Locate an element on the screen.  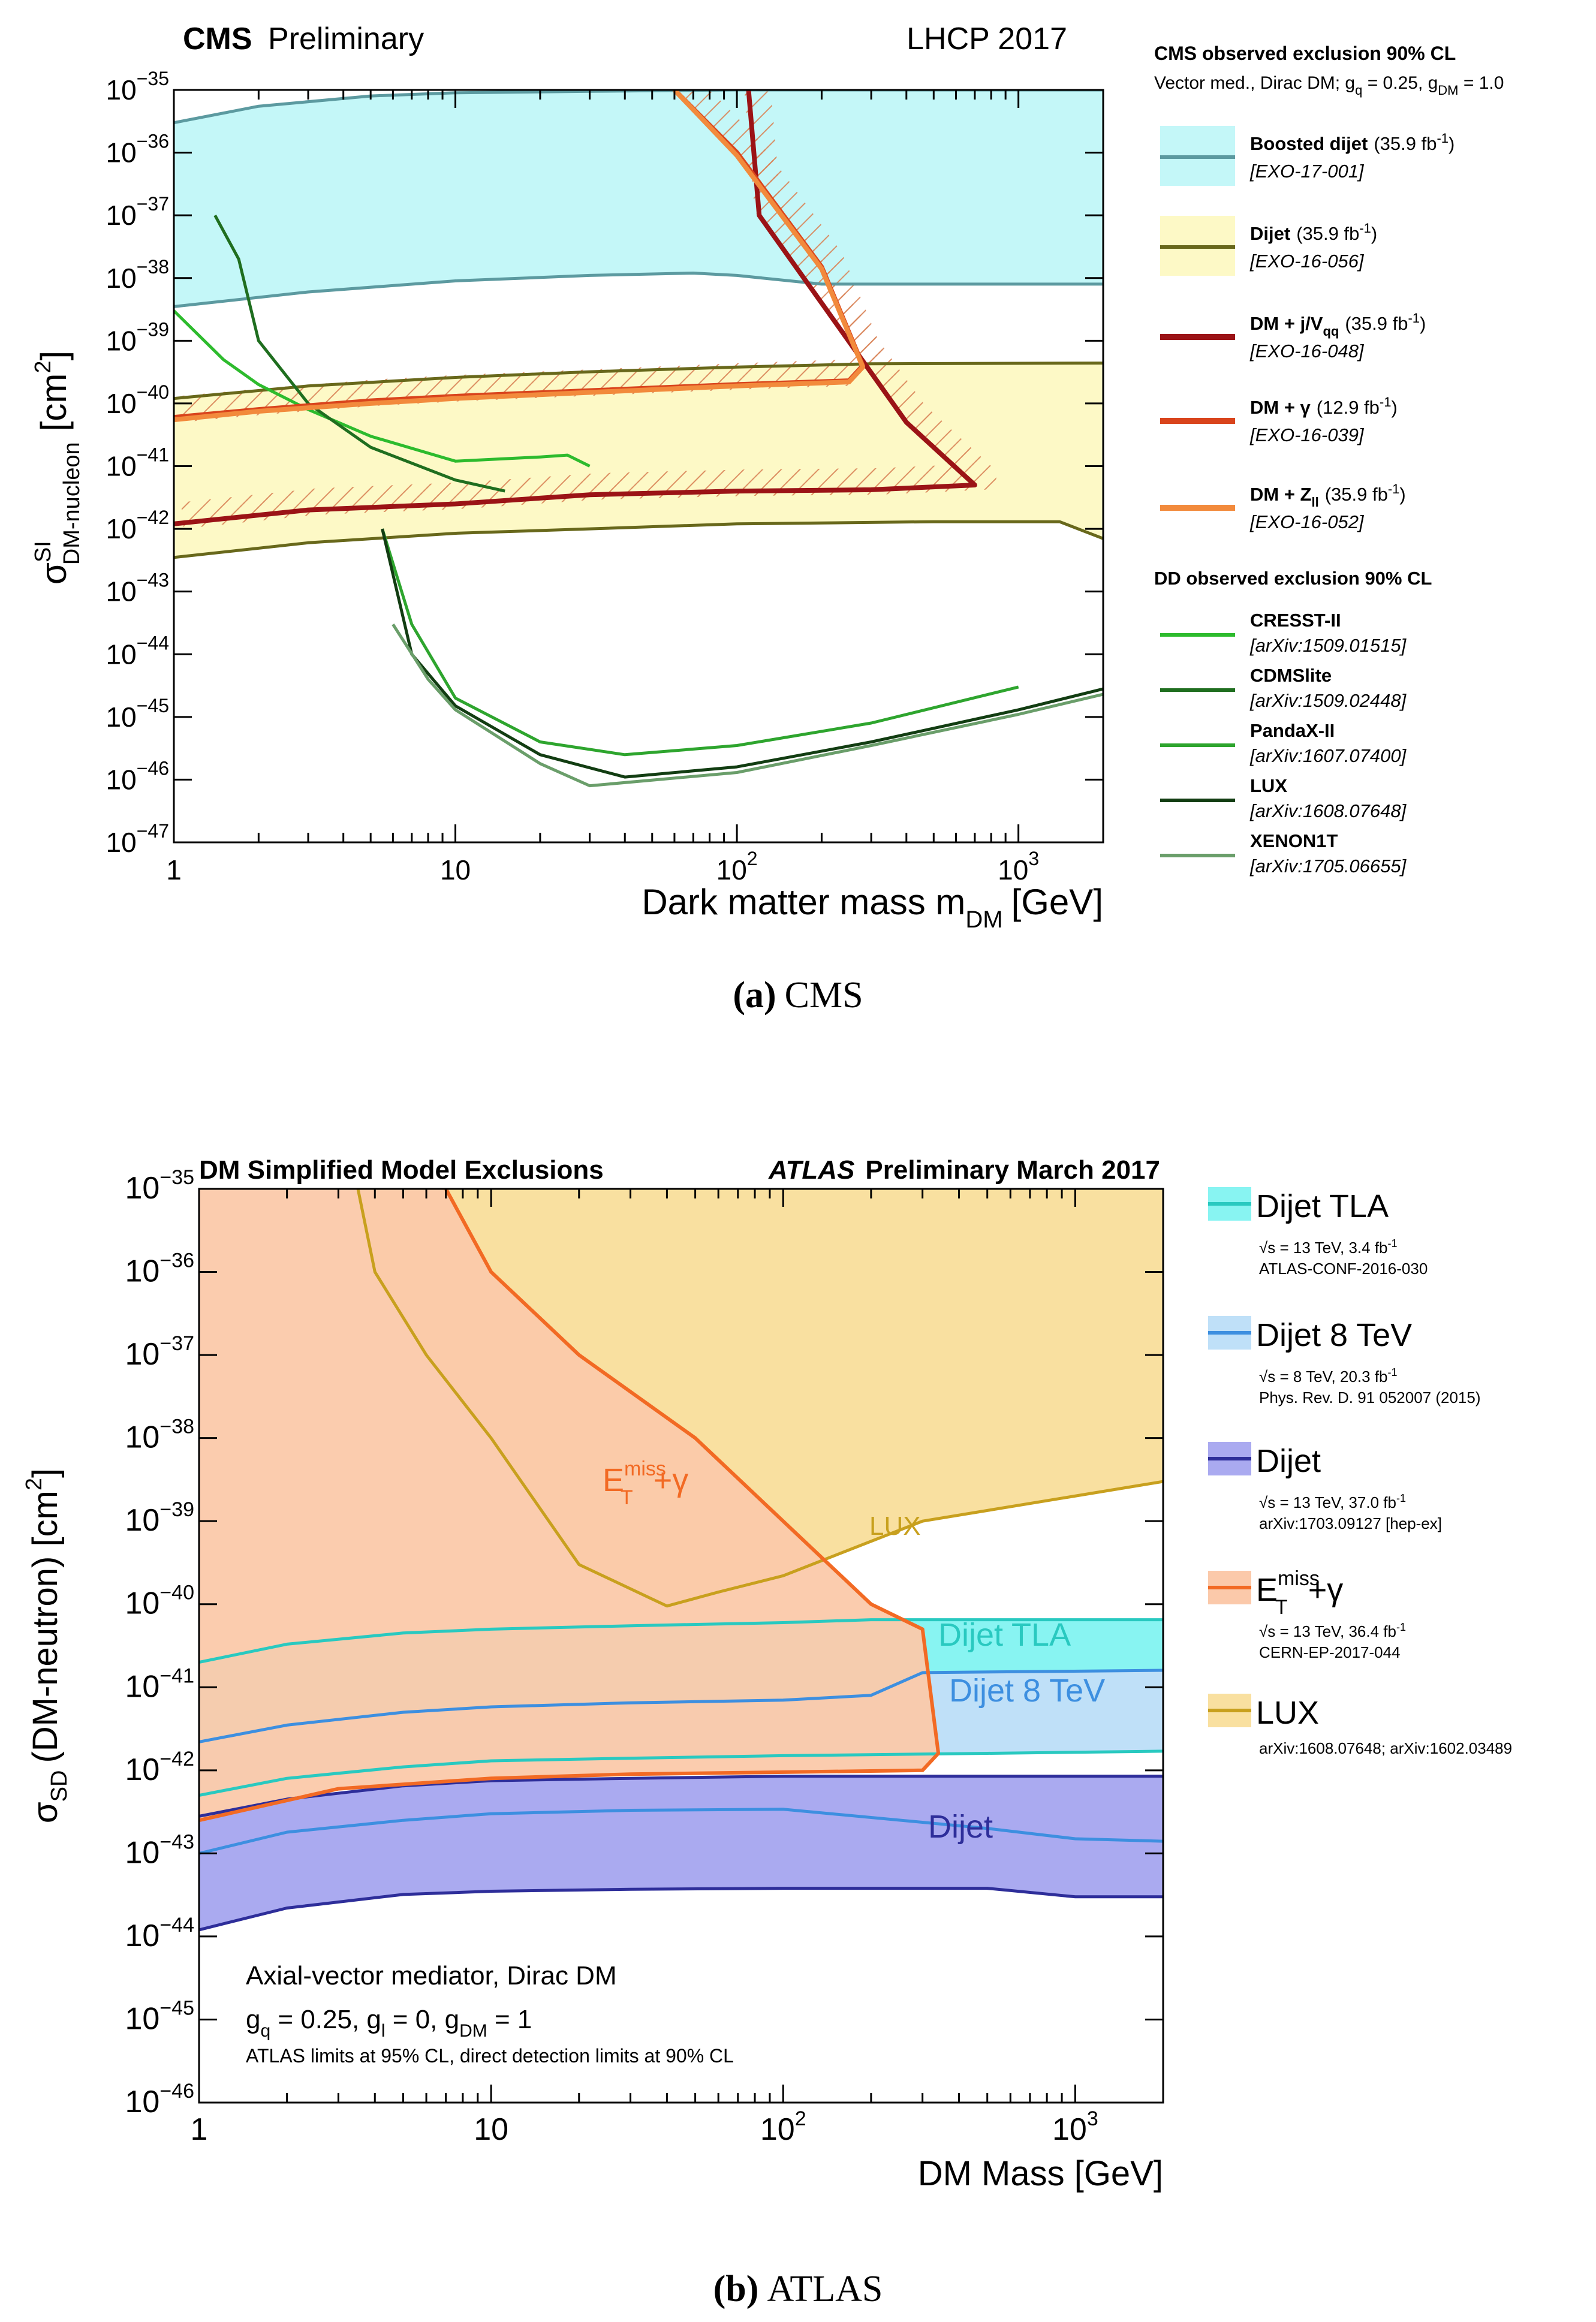
cms-header-rest: Preliminary is located at coordinates (346, 39).